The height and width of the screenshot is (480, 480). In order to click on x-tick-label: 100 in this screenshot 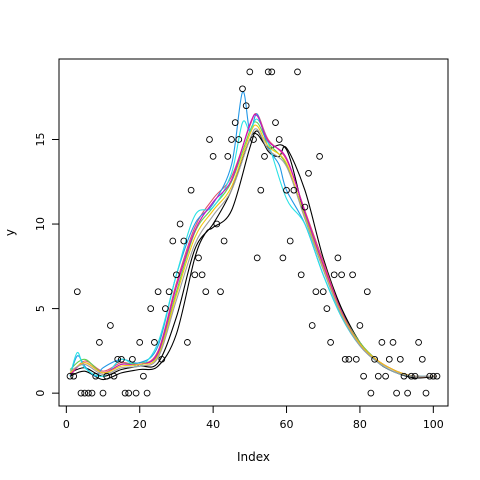, I will do `click(433, 424)`.